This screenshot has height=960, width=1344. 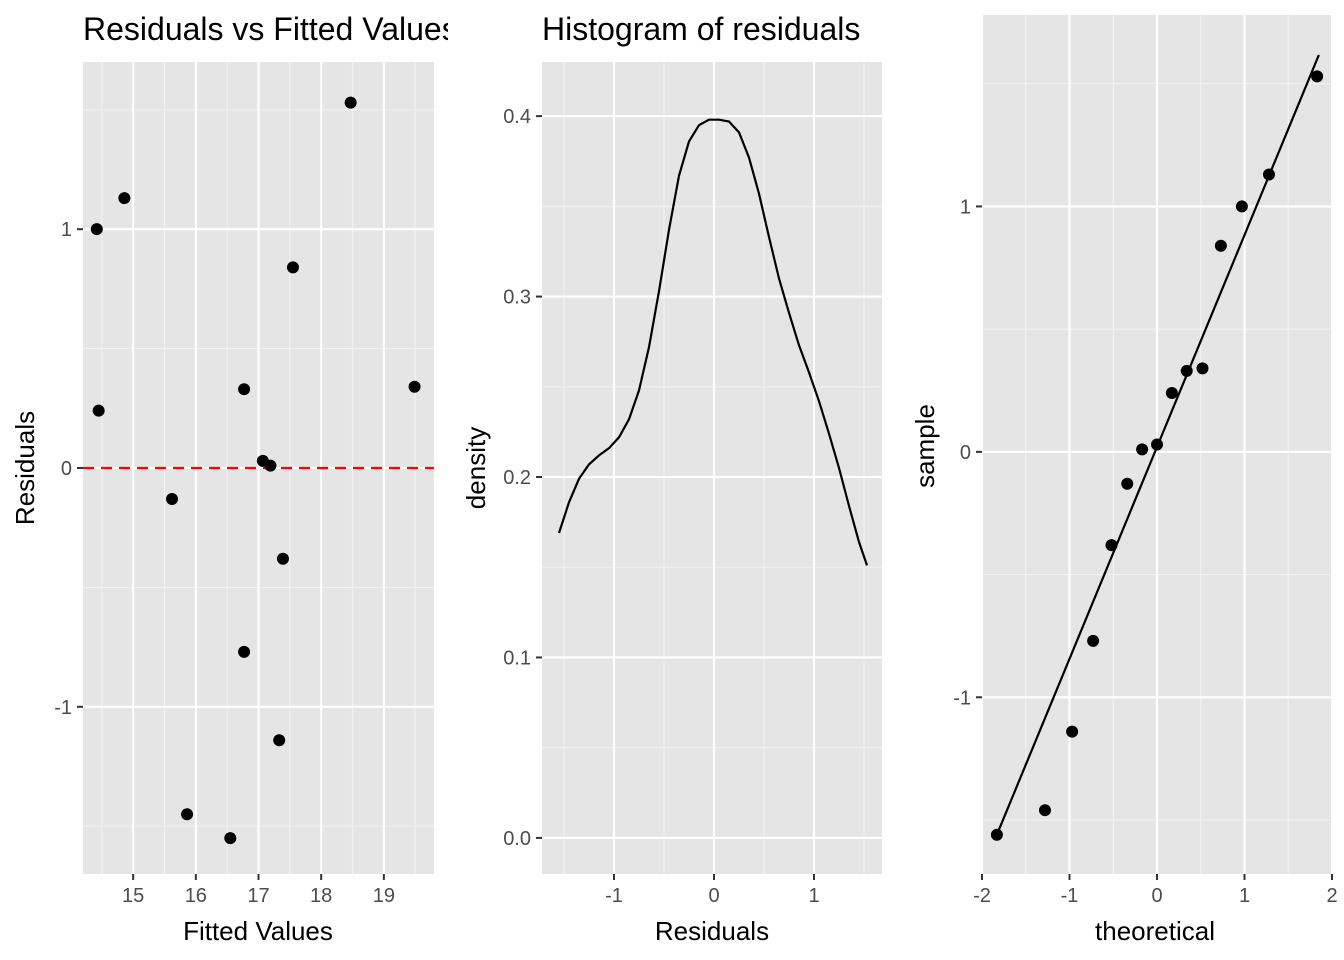 I want to click on plot-title: Residuals vs Fitted Values, so click(x=270, y=29).